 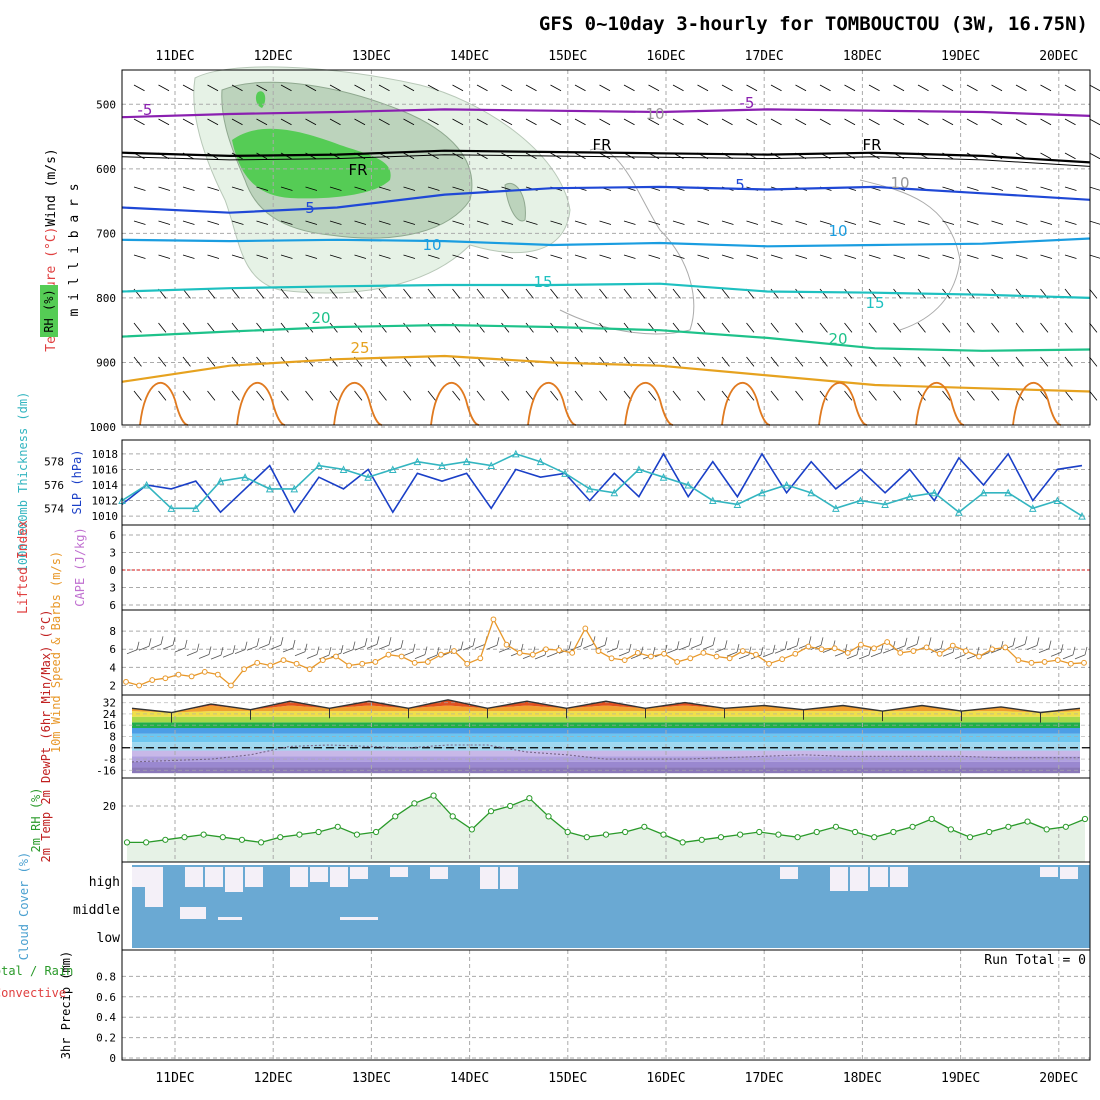 I want to click on x-tick-label-top: 17DEC, so click(x=764, y=56).